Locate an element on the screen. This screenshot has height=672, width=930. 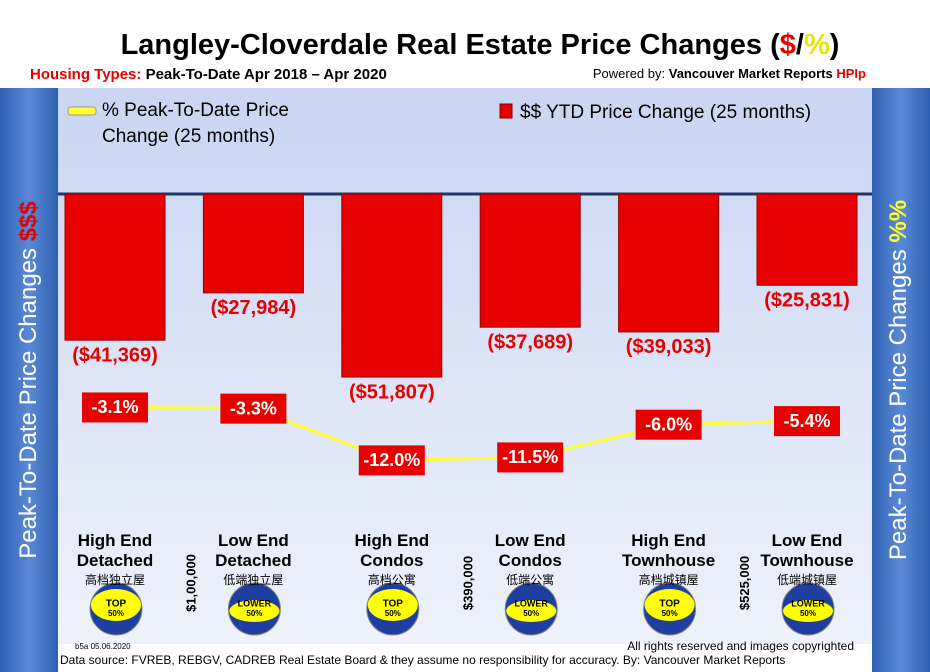
line-value-label: -3.1% is located at coordinates (114, 407).